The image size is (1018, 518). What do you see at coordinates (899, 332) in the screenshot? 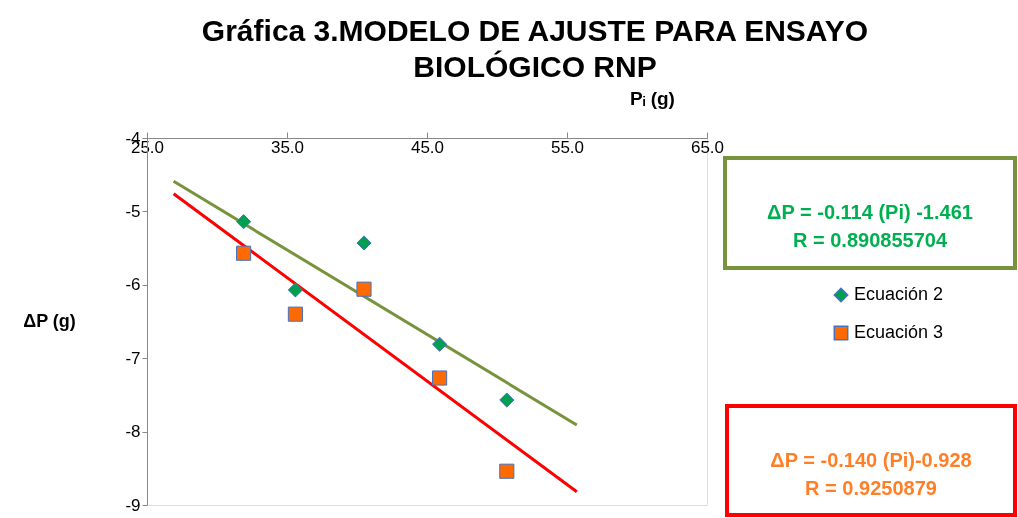
I see `legend-label: Ecuación 3` at bounding box center [899, 332].